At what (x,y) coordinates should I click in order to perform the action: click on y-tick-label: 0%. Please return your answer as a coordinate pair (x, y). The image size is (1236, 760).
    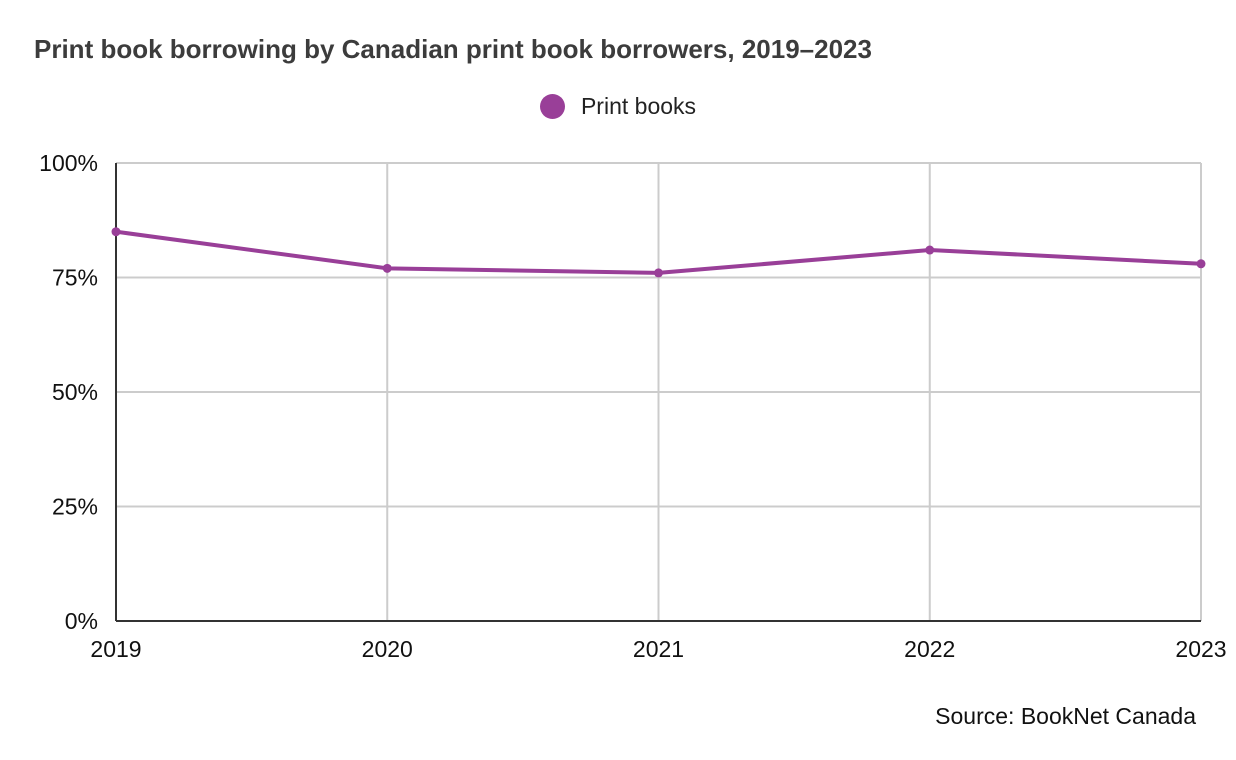
    Looking at the image, I should click on (81, 621).